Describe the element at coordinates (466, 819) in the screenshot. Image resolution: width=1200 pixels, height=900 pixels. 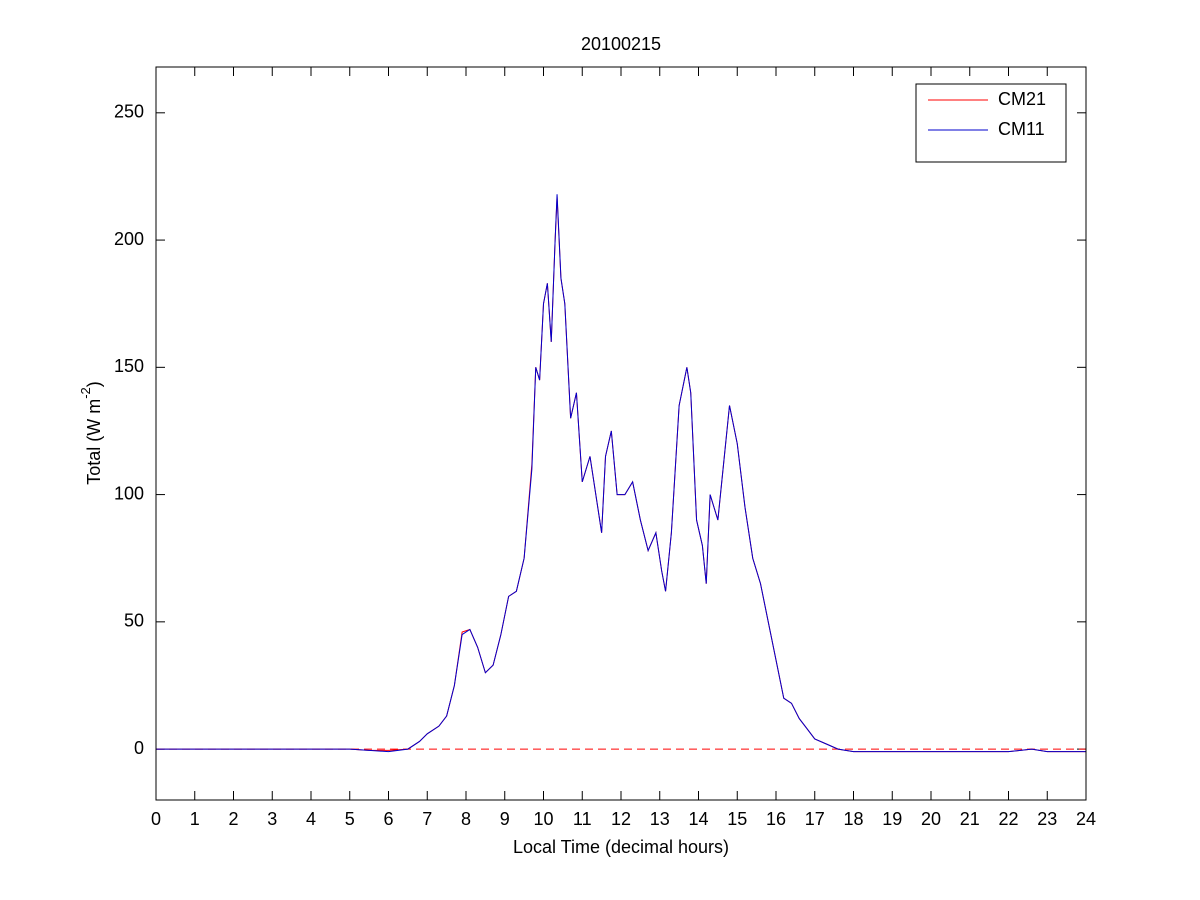
I see `x-tick-label: 8` at that location.